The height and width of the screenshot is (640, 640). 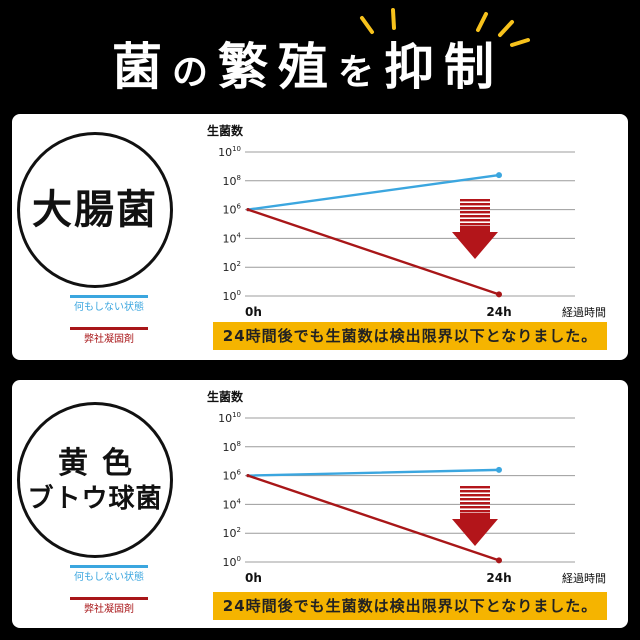 I want to click on title-part: 繁殖, so click(x=278, y=67).